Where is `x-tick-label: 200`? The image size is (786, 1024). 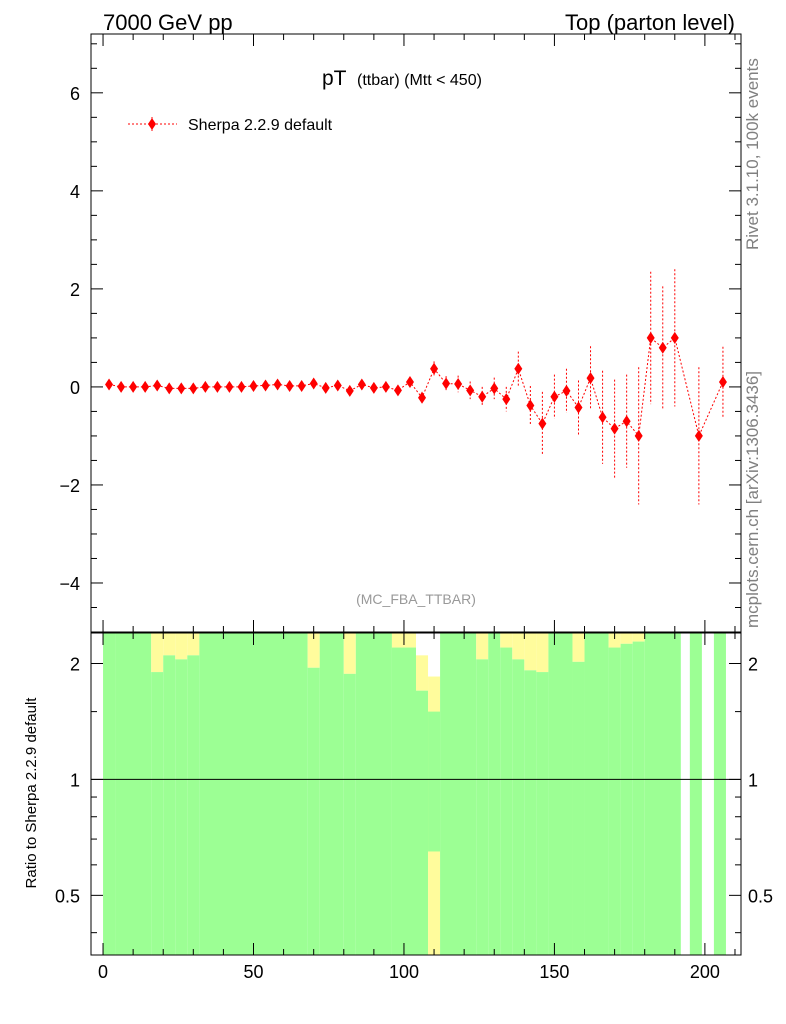
x-tick-label: 200 is located at coordinates (705, 972).